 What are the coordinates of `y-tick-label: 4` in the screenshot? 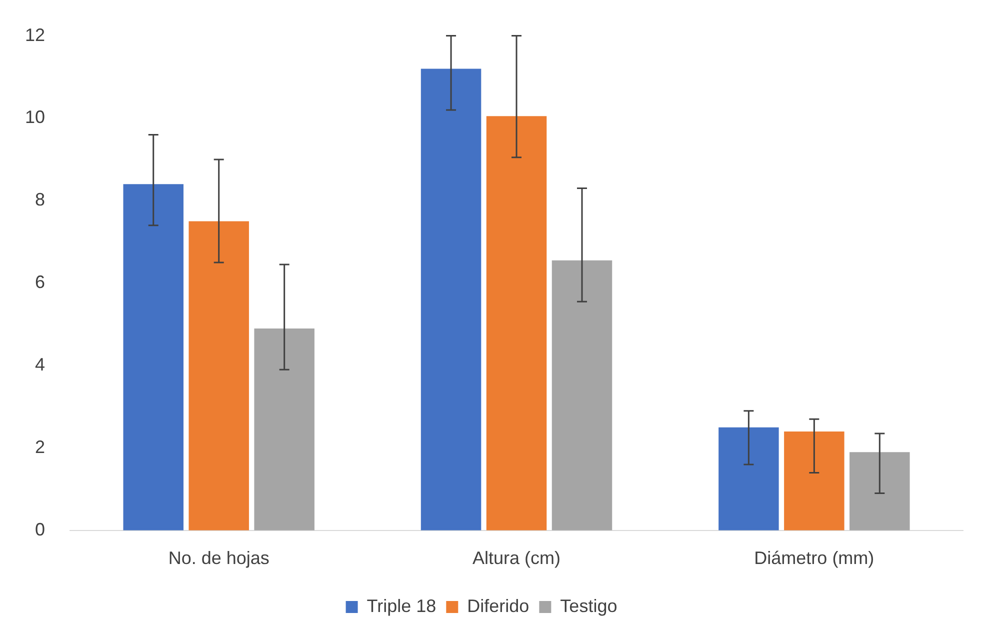 It's located at (40, 364).